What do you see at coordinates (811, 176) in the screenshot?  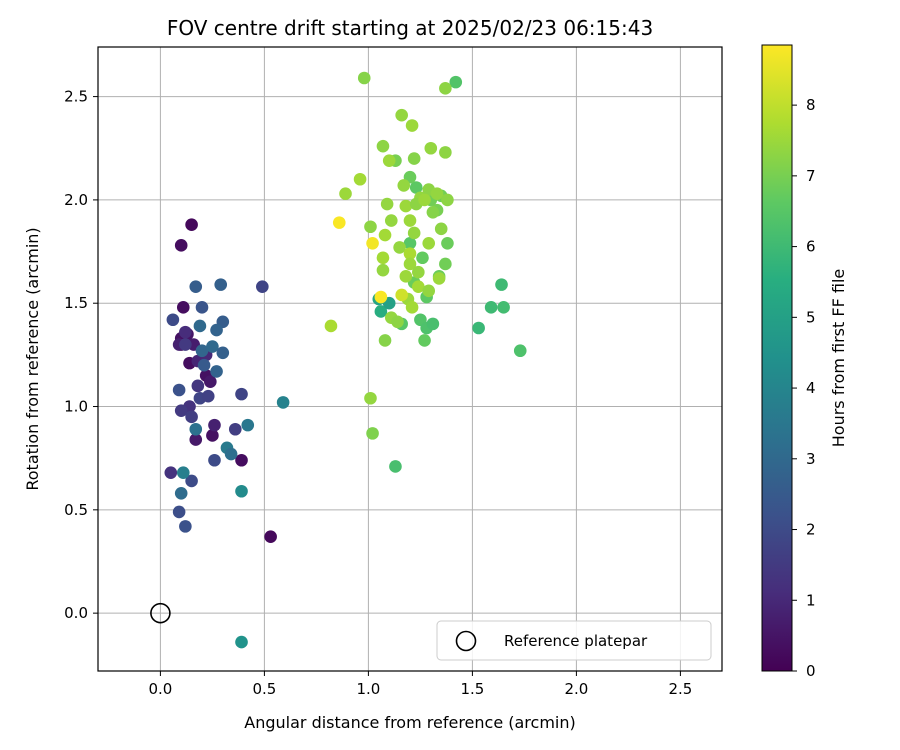 I see `colorbar-tick-label: 7` at bounding box center [811, 176].